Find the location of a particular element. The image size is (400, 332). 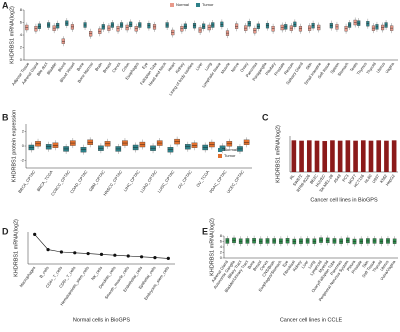

panel-label: E is located at coordinates (205, 231).